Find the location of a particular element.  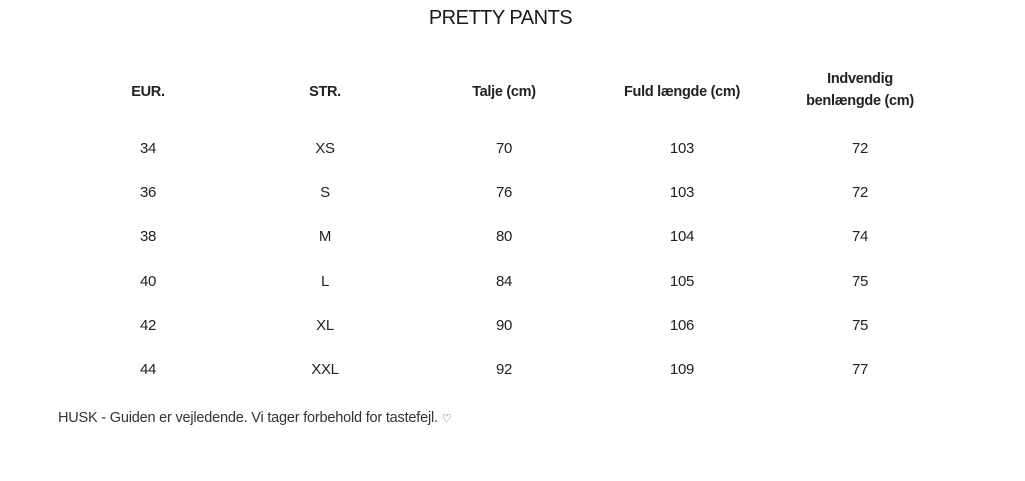

cell-waist: 80 is located at coordinates (504, 237).